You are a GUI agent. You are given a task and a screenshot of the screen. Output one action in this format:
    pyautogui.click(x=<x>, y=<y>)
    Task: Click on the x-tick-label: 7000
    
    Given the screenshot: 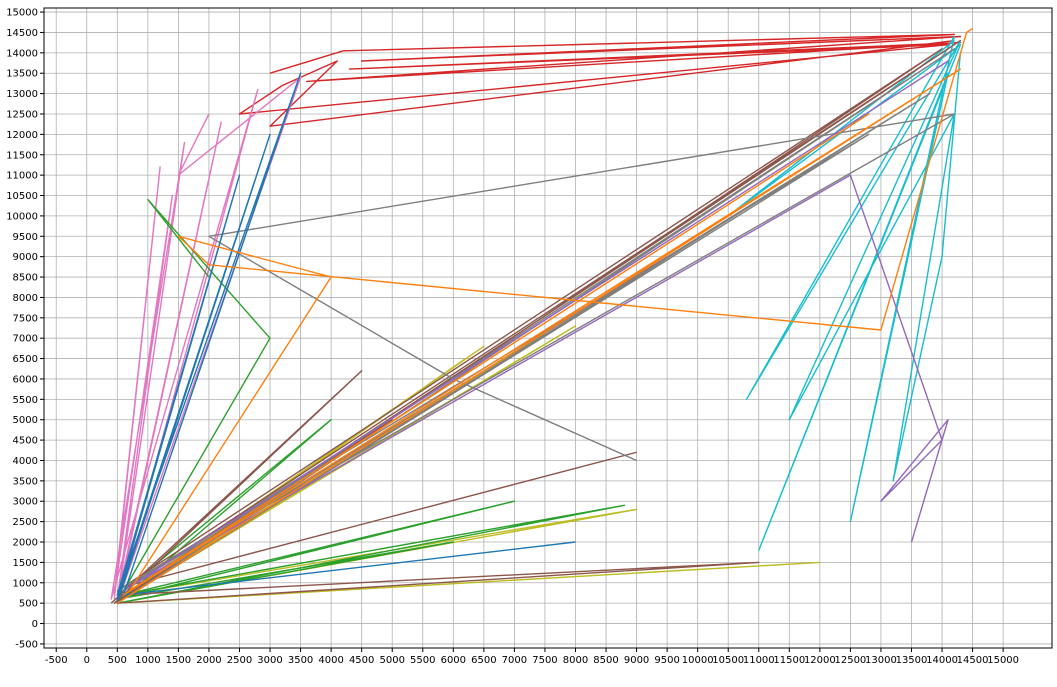 What is the action you would take?
    pyautogui.click(x=514, y=660)
    